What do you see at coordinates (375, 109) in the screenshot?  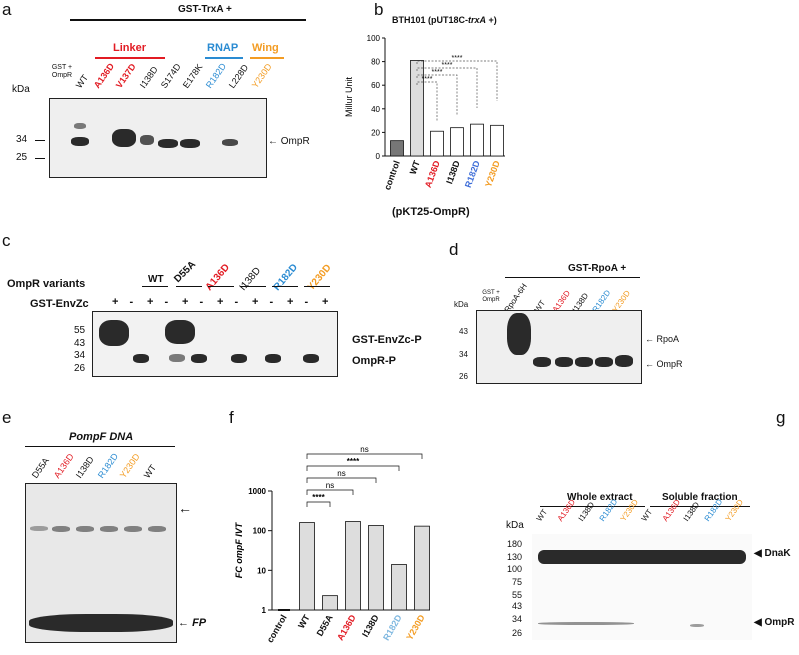 I see `y-tick-label: 40` at bounding box center [375, 109].